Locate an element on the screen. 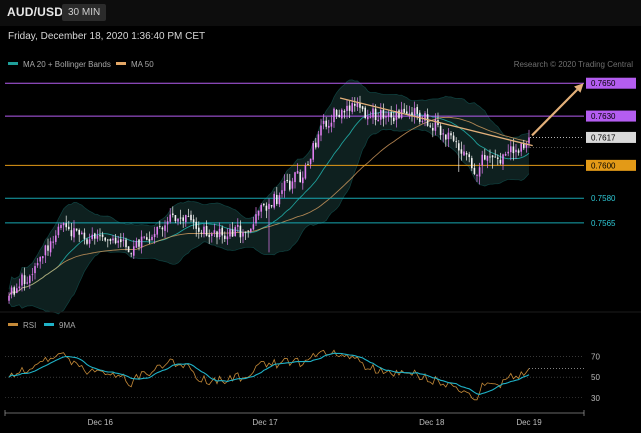  level-tag-0.7617 is located at coordinates (611, 137).